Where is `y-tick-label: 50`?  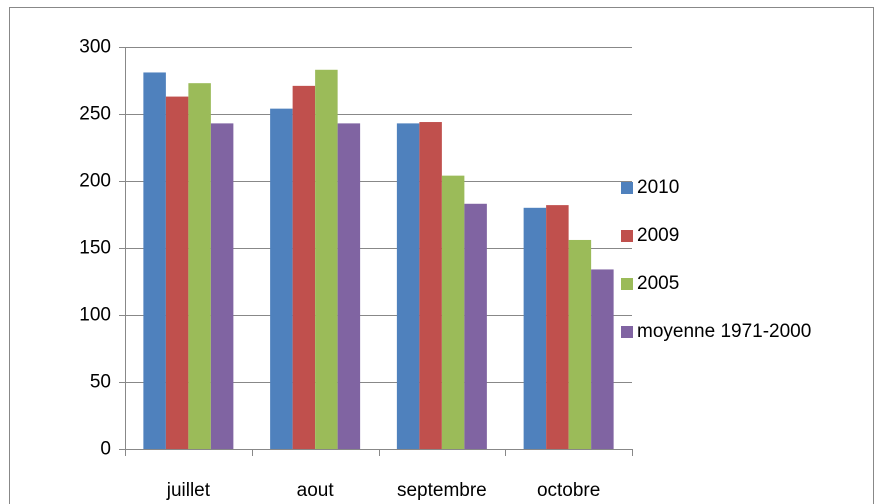
y-tick-label: 50 is located at coordinates (100, 382).